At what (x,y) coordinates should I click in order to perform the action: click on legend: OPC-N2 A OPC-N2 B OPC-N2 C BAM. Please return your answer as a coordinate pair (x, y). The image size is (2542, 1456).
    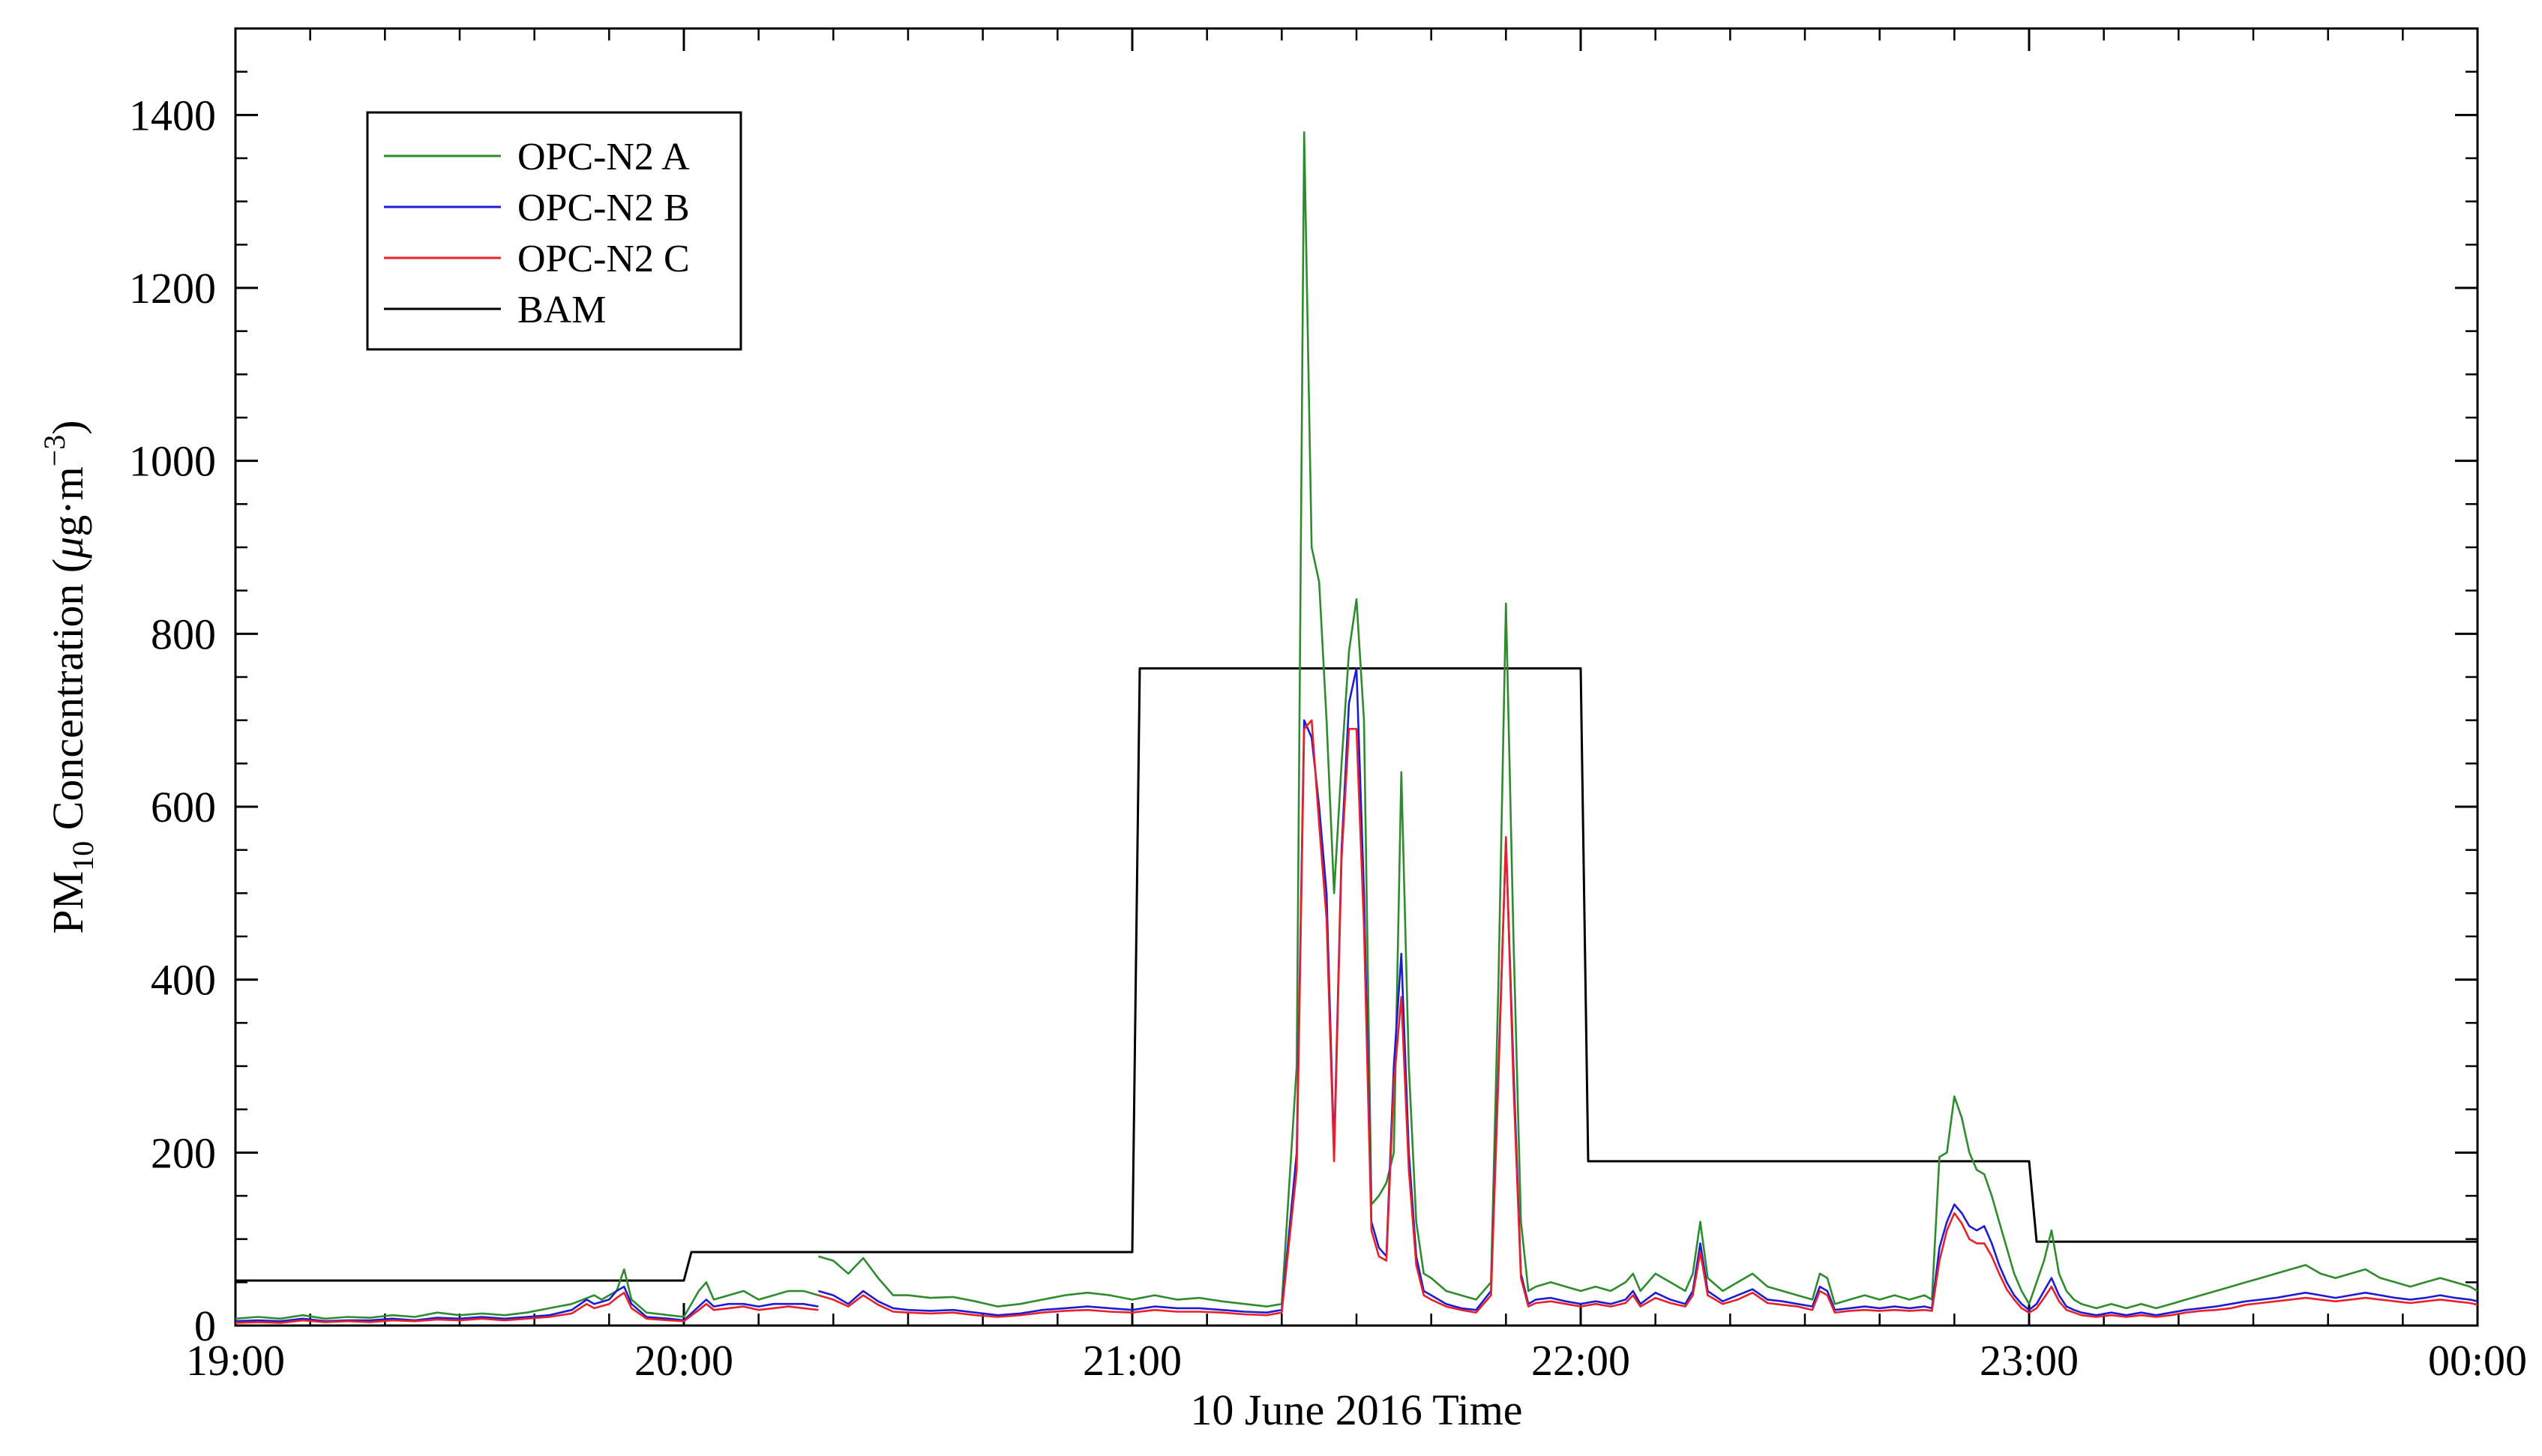
    Looking at the image, I should click on (554, 231).